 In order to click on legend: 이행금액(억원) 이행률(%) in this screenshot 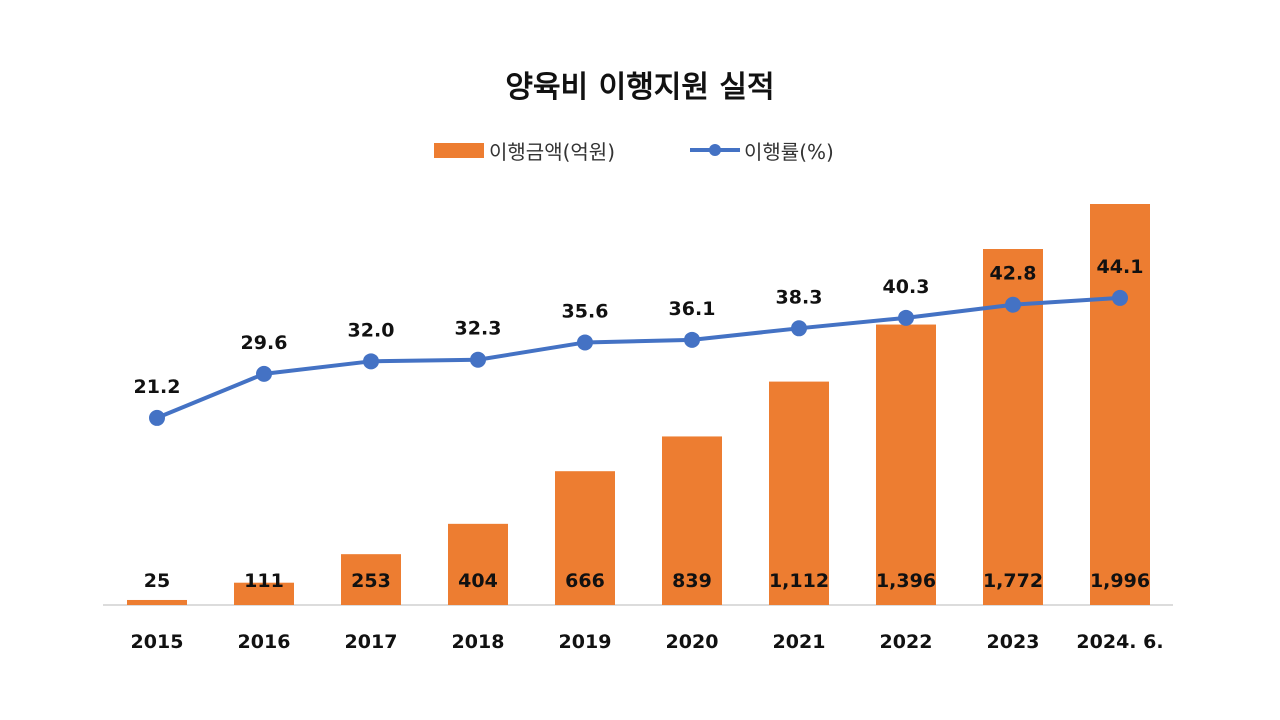, I will do `click(634, 152)`.